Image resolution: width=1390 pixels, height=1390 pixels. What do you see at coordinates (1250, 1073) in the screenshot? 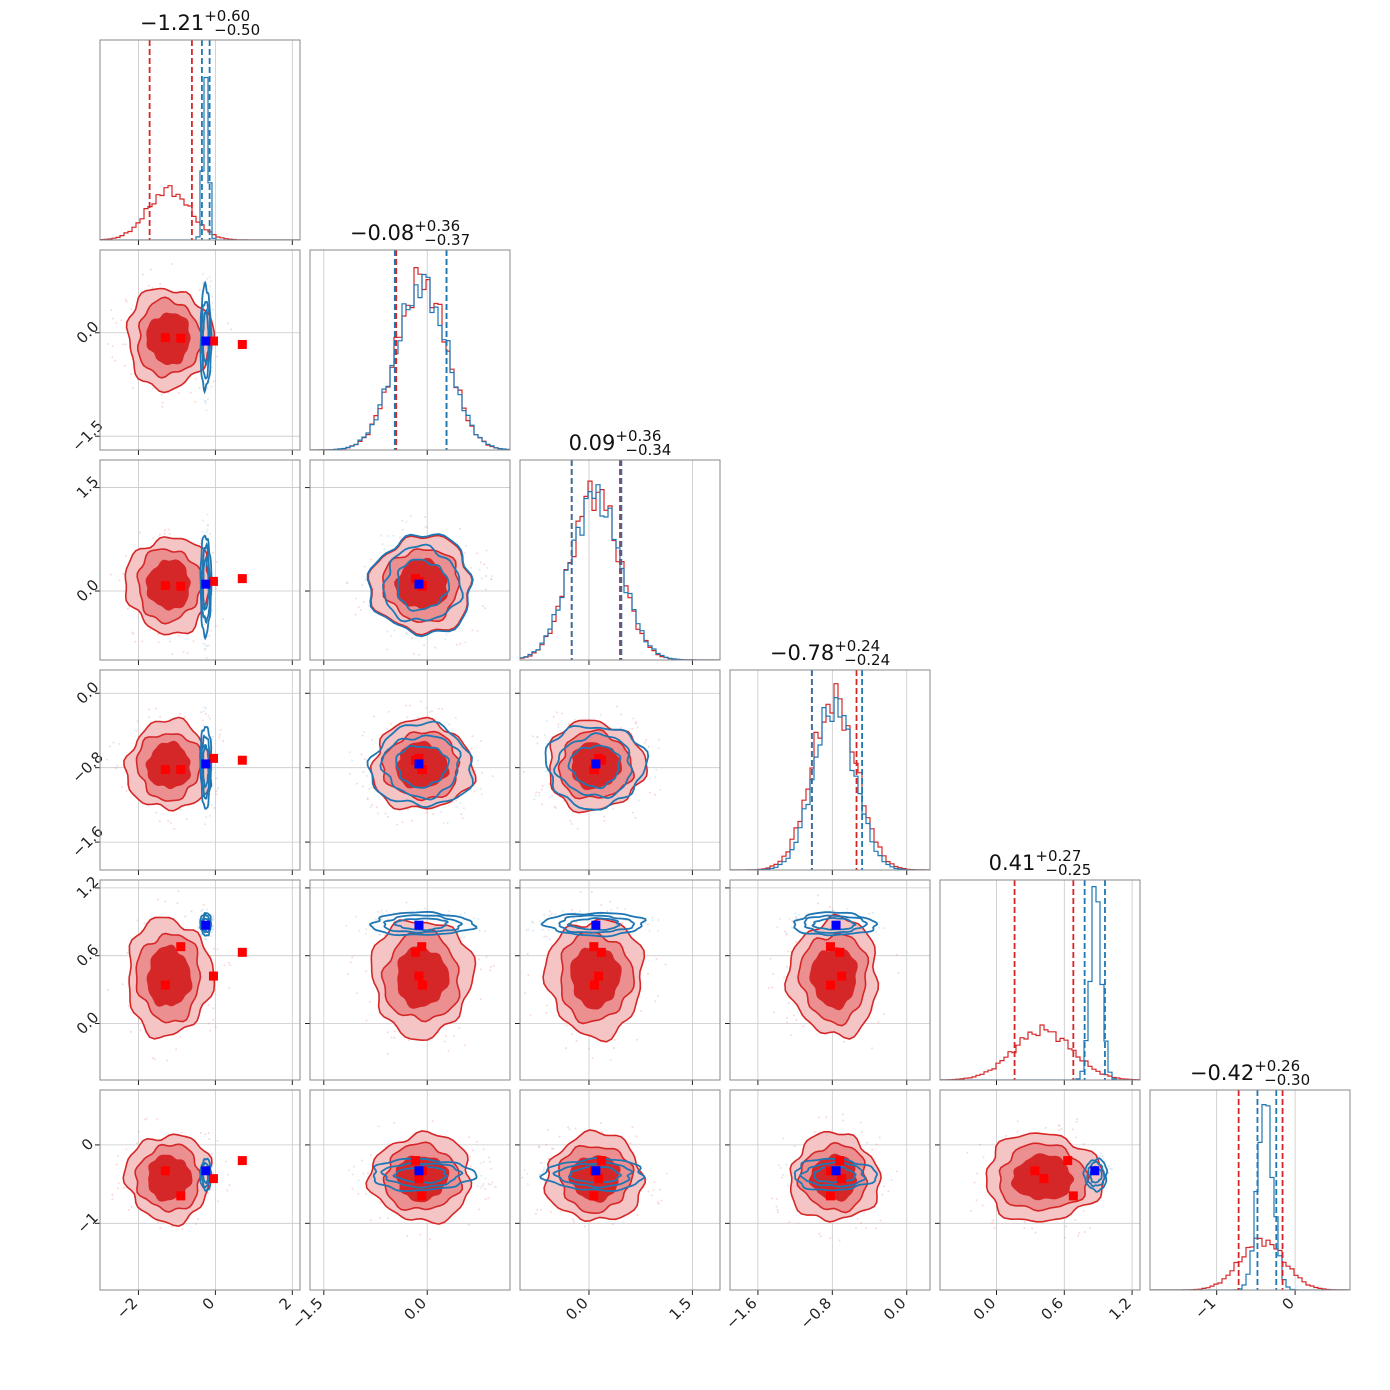
I see `panel-title: −0.42+0.26 −0.30` at bounding box center [1250, 1073].